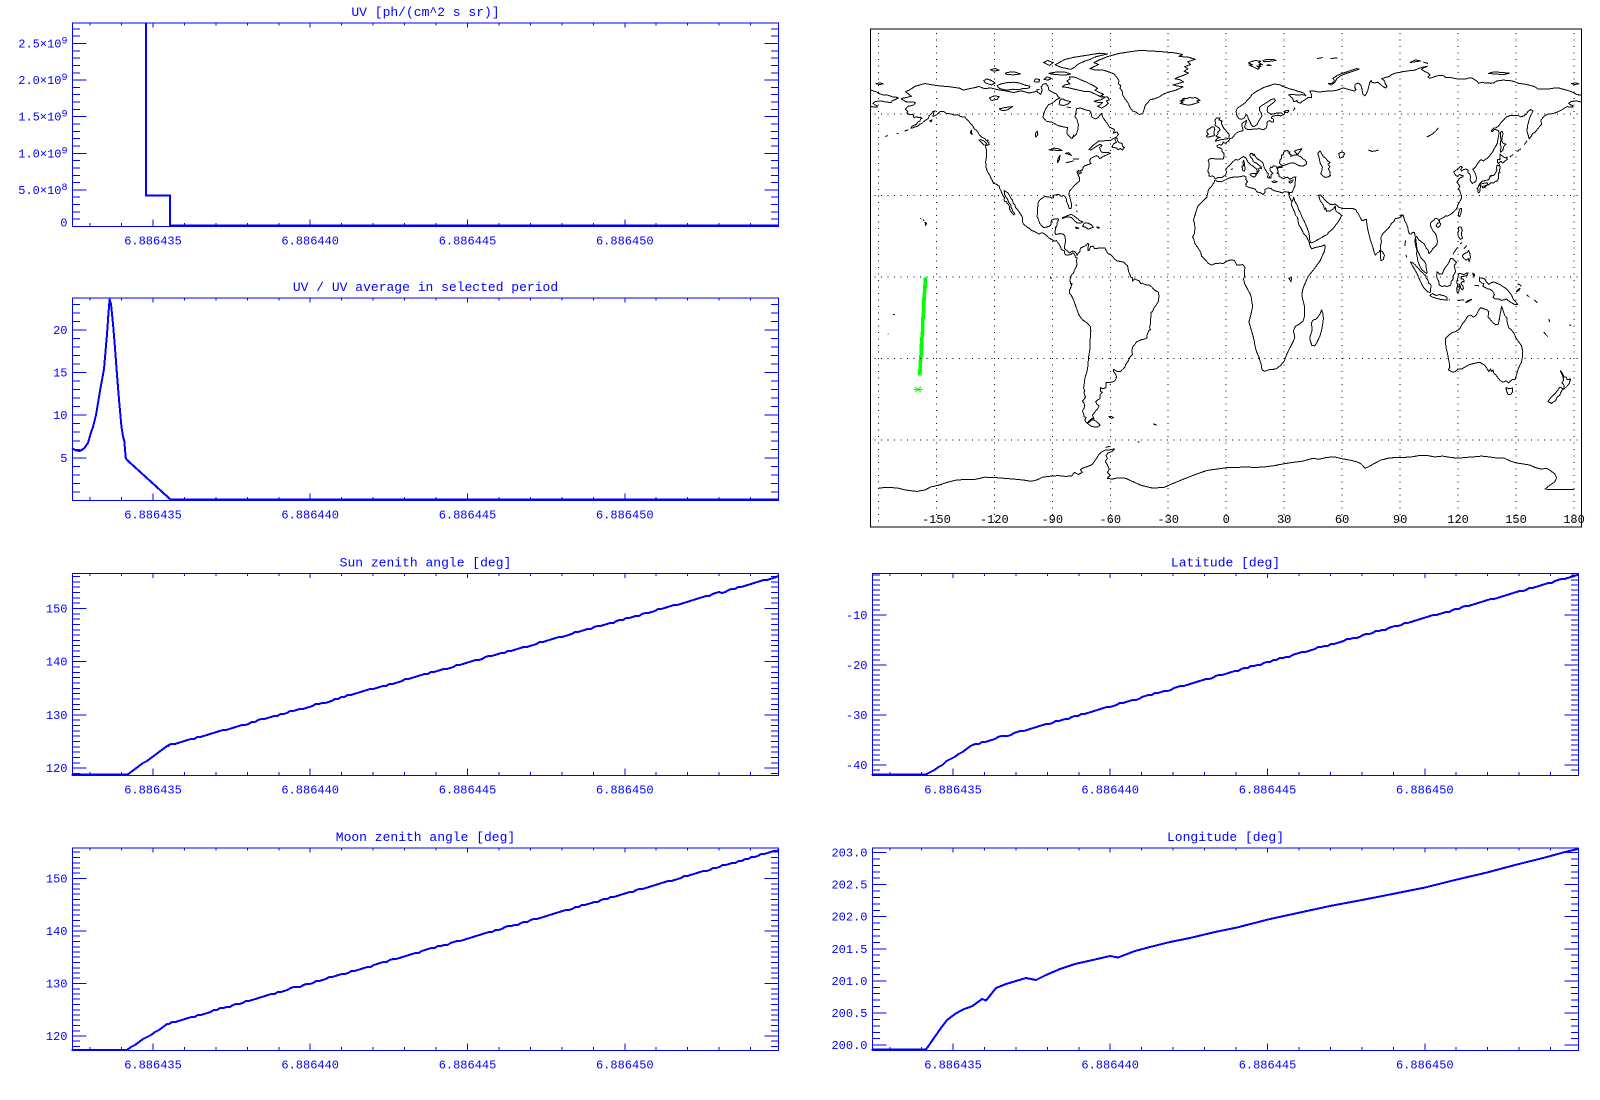 The width and height of the screenshot is (1600, 1100). I want to click on svg-text: -90, so click(1052, 520).